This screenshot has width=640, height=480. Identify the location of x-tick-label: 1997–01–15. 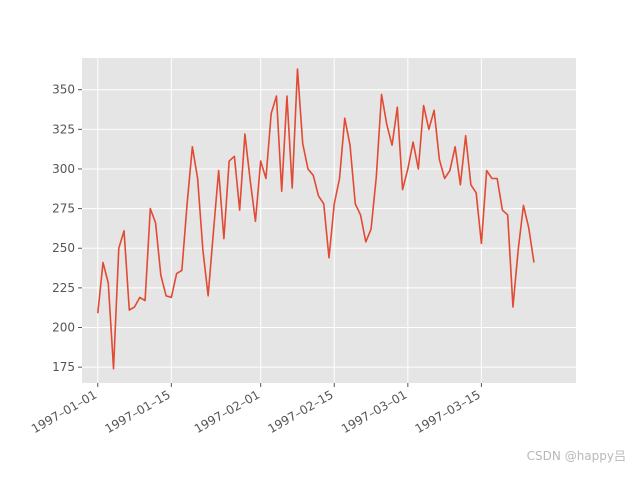
(138, 411).